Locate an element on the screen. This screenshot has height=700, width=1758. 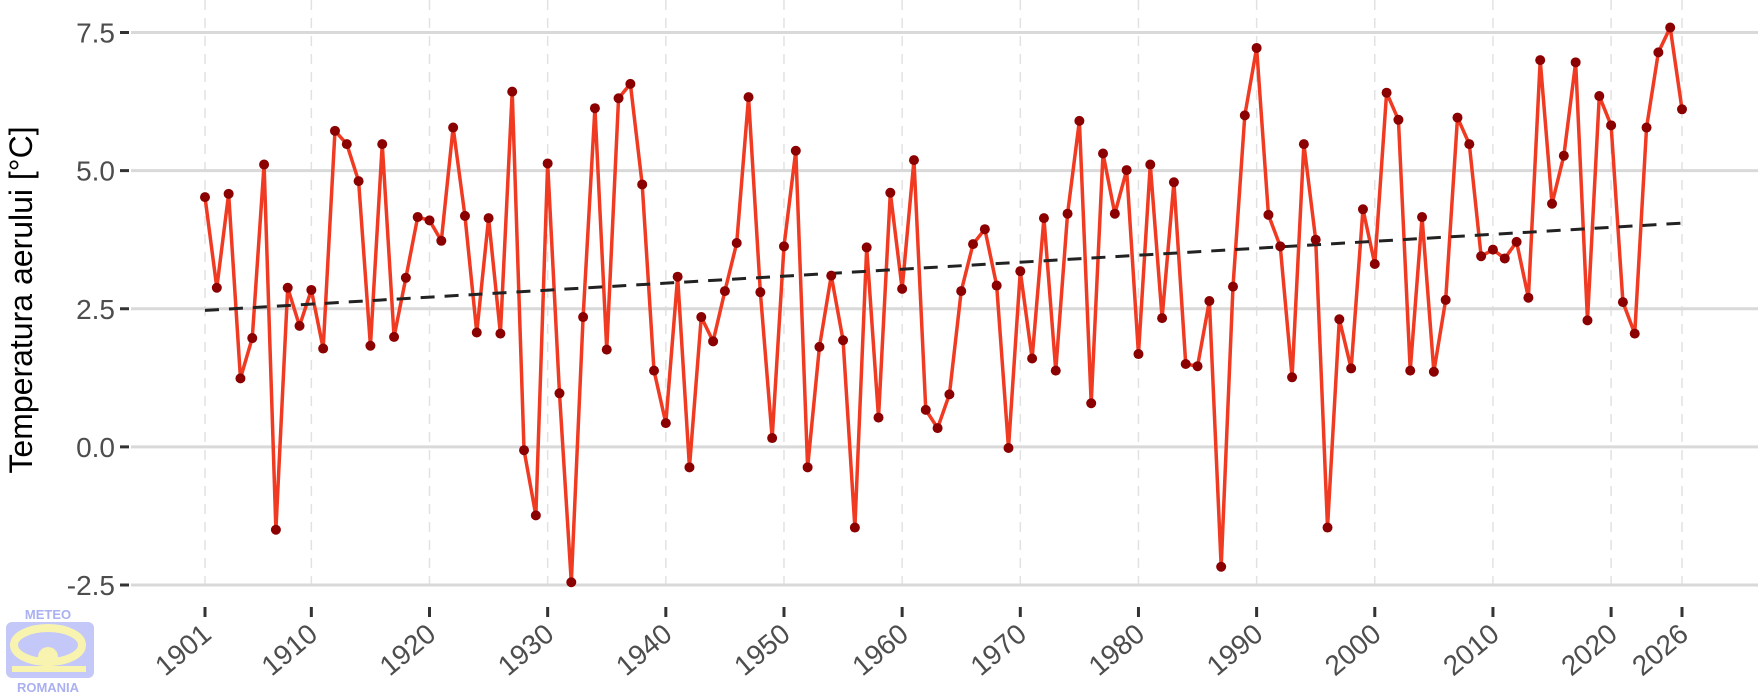
x-tick-label: 1910 is located at coordinates (290, 650).